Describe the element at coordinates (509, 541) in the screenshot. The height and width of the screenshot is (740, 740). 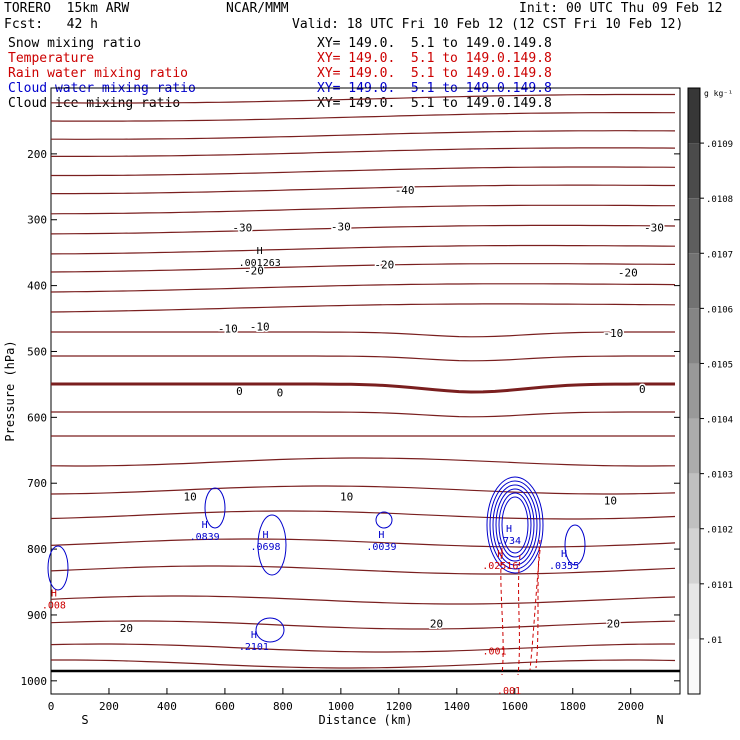
I see `extremum-value-label: .734` at that location.